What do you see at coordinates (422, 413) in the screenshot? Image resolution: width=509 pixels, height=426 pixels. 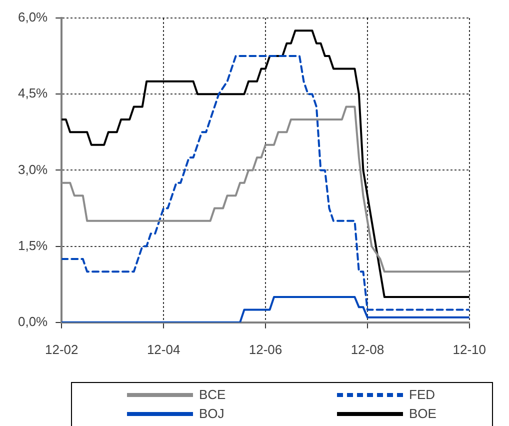 I see `legend-label: BOE` at bounding box center [422, 413].